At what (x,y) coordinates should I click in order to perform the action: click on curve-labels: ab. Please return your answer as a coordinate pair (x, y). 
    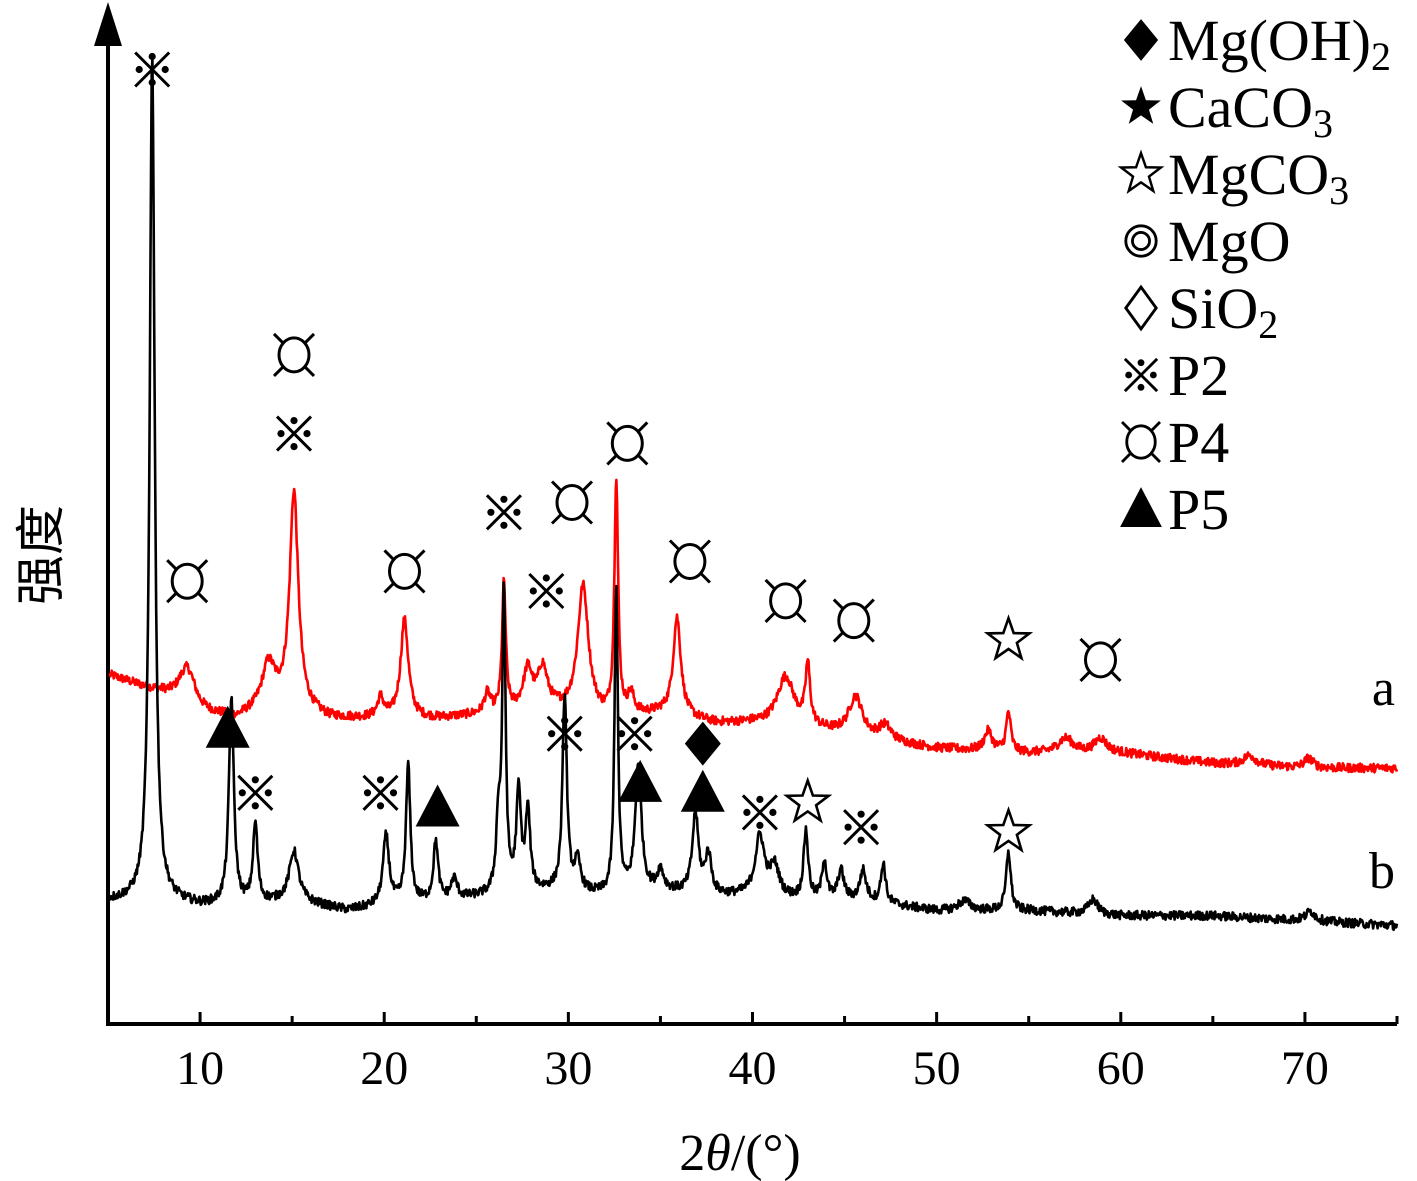
    Looking at the image, I should click on (1382, 780).